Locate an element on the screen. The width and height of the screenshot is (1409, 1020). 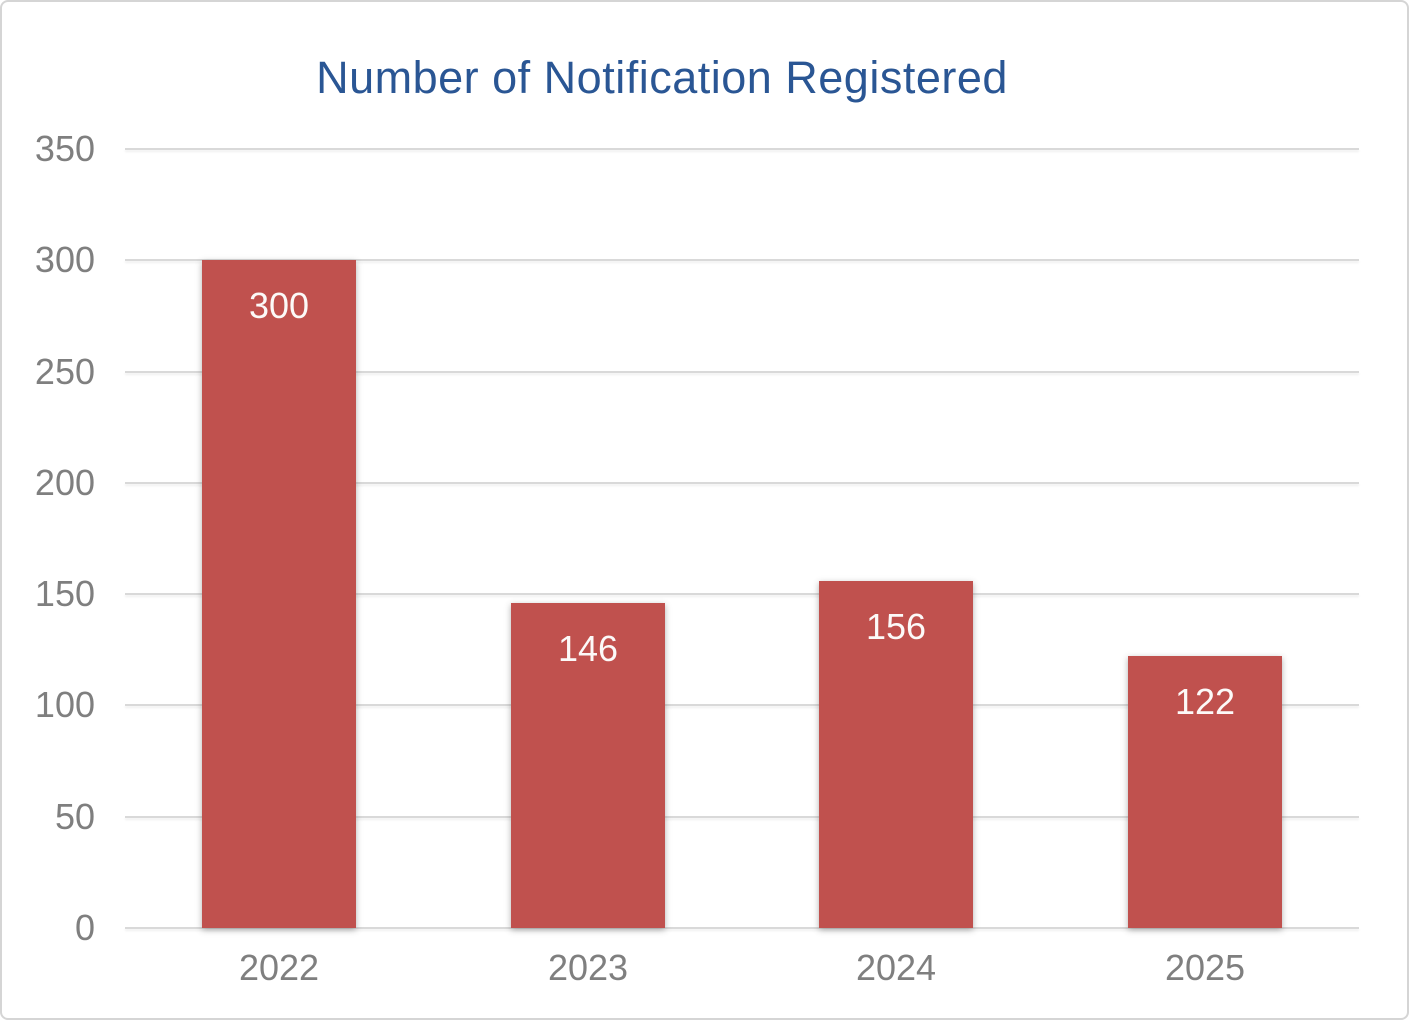
bar-value-label: 122 is located at coordinates (1205, 701).